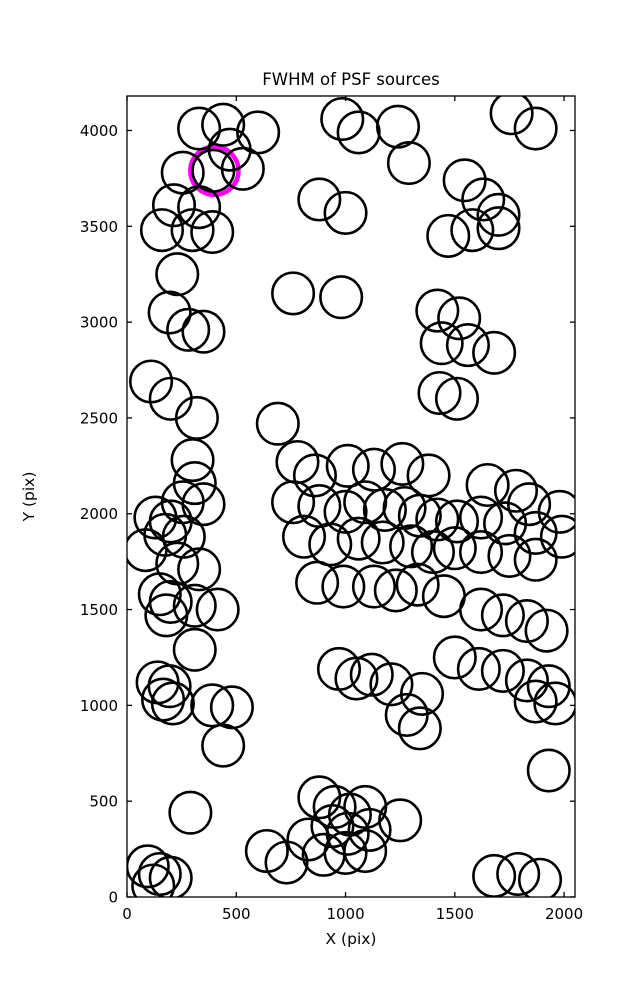  Describe the element at coordinates (345, 914) in the screenshot. I see `x-tick-label: 1000` at that location.